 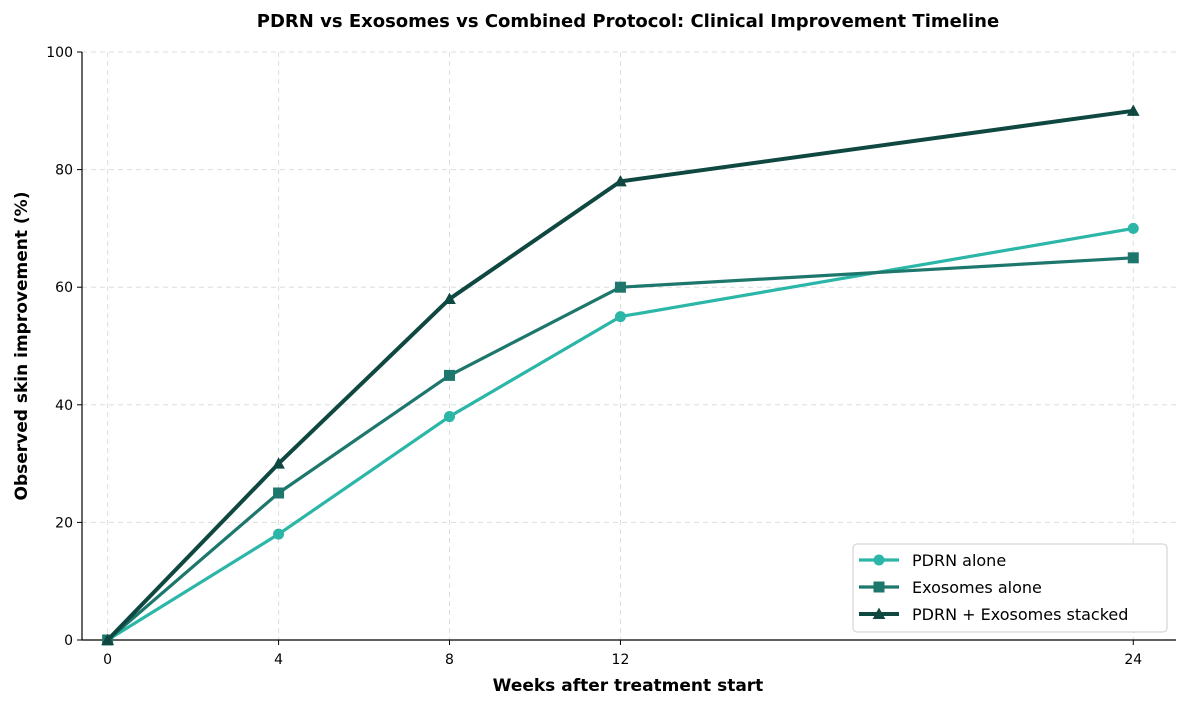 I want to click on legend-label: Exosomes alone, so click(x=977, y=587).